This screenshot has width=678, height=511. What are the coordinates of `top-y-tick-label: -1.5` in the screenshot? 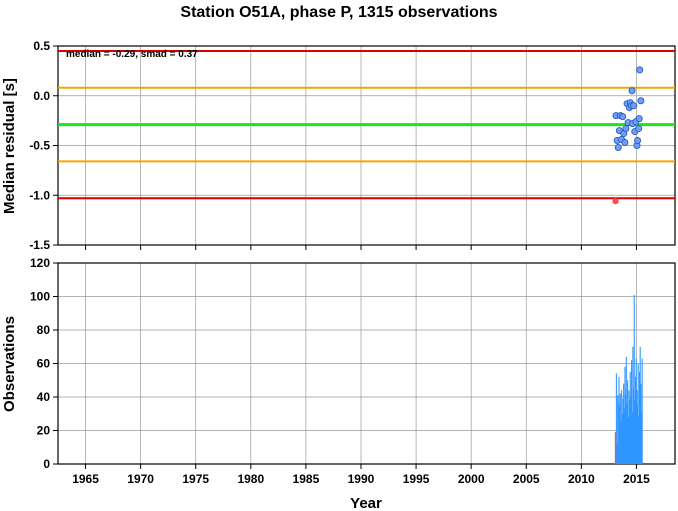 It's located at (39, 245).